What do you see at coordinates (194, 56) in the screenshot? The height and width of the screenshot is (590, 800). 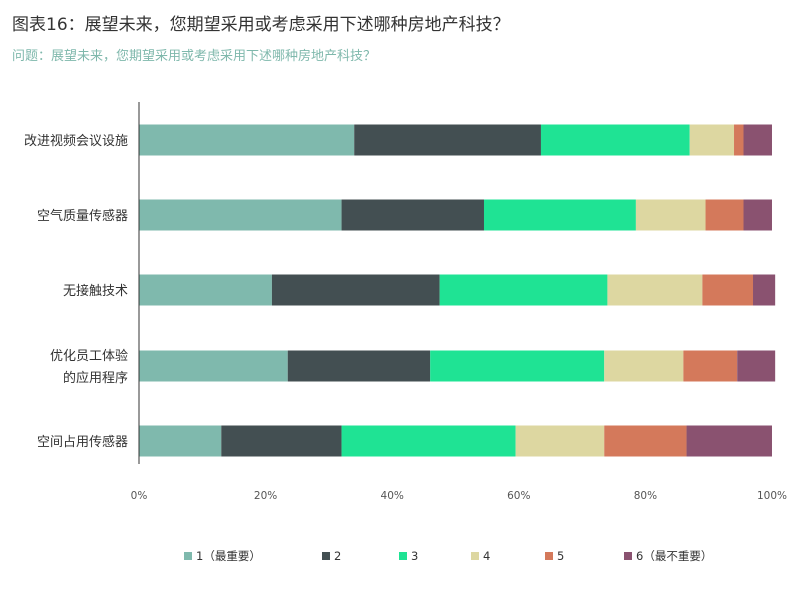 I see `chart-subtitle: 问题：展望未来，您期望采用或考虑采用下述哪种房地产科技？` at bounding box center [194, 56].